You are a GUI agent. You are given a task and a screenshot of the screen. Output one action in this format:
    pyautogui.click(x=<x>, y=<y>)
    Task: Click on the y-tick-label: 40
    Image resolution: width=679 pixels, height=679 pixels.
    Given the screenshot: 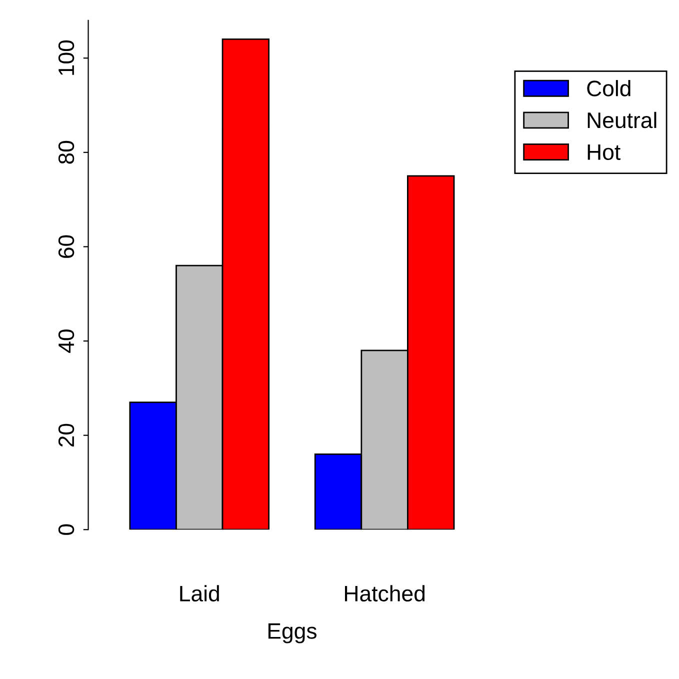 What is the action you would take?
    pyautogui.click(x=66, y=341)
    